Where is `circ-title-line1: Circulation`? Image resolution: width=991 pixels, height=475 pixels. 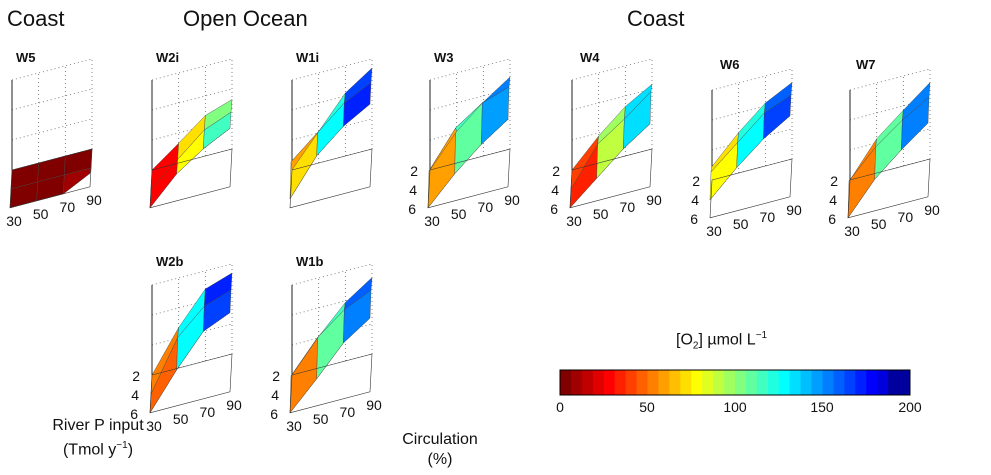
circ-title-line1: Circulation is located at coordinates (440, 439).